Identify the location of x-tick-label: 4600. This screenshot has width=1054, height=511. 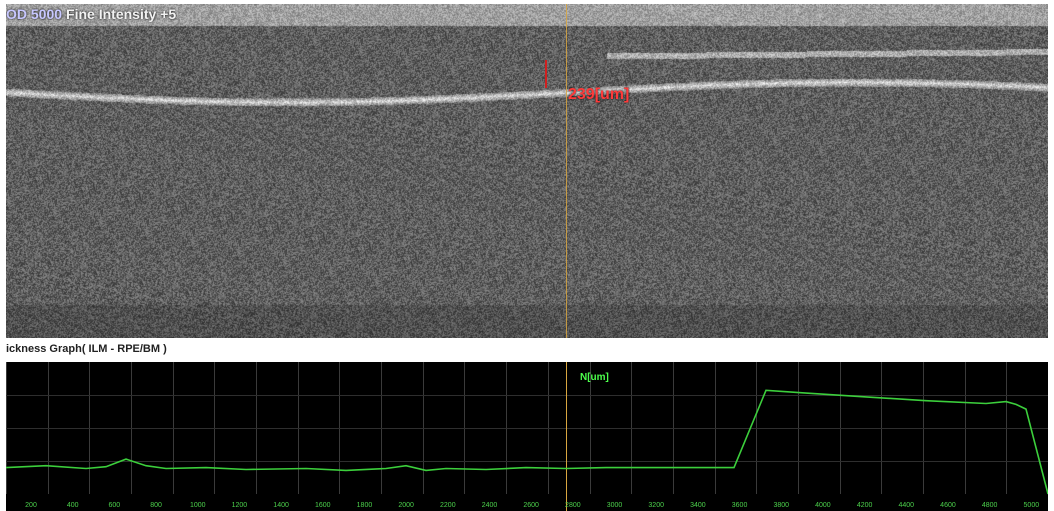
(948, 505).